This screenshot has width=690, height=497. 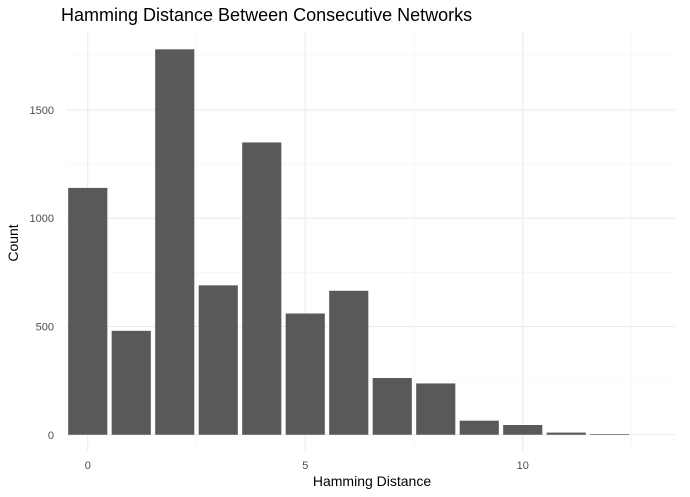 What do you see at coordinates (372, 481) in the screenshot?
I see `x-axis-title: Hamming Distance` at bounding box center [372, 481].